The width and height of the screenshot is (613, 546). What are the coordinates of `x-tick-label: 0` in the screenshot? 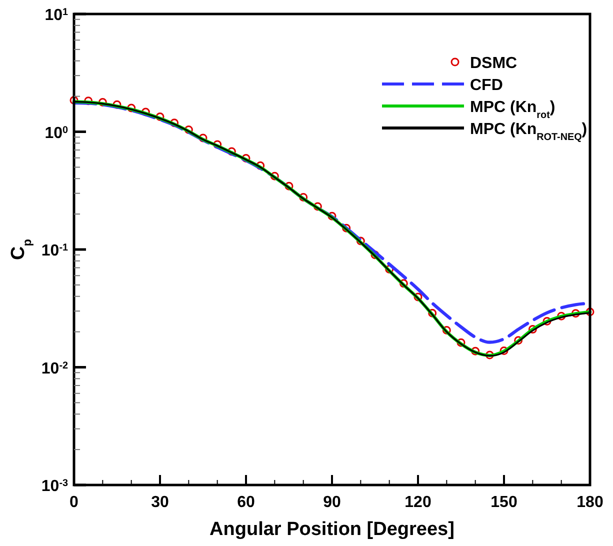 It's located at (74, 502).